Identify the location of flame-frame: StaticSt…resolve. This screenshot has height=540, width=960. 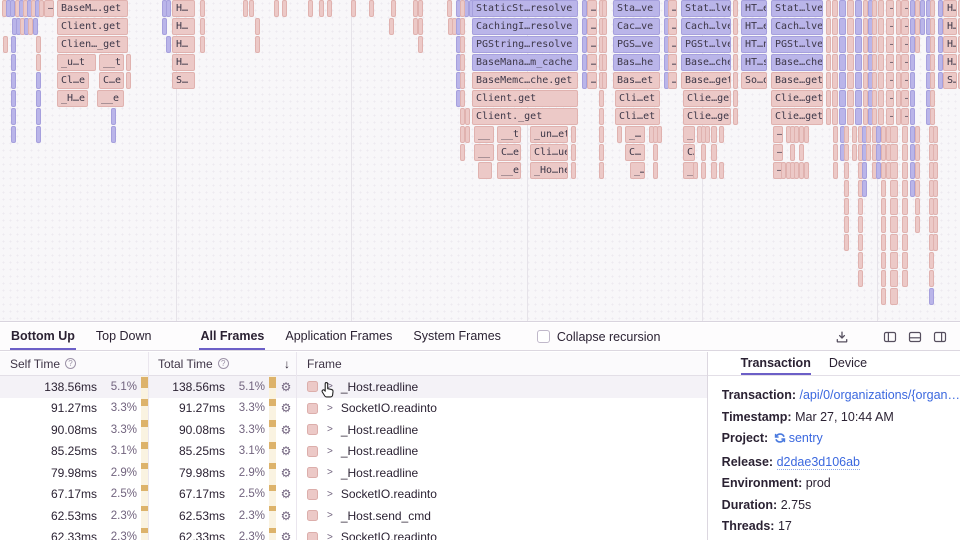
(525, 8).